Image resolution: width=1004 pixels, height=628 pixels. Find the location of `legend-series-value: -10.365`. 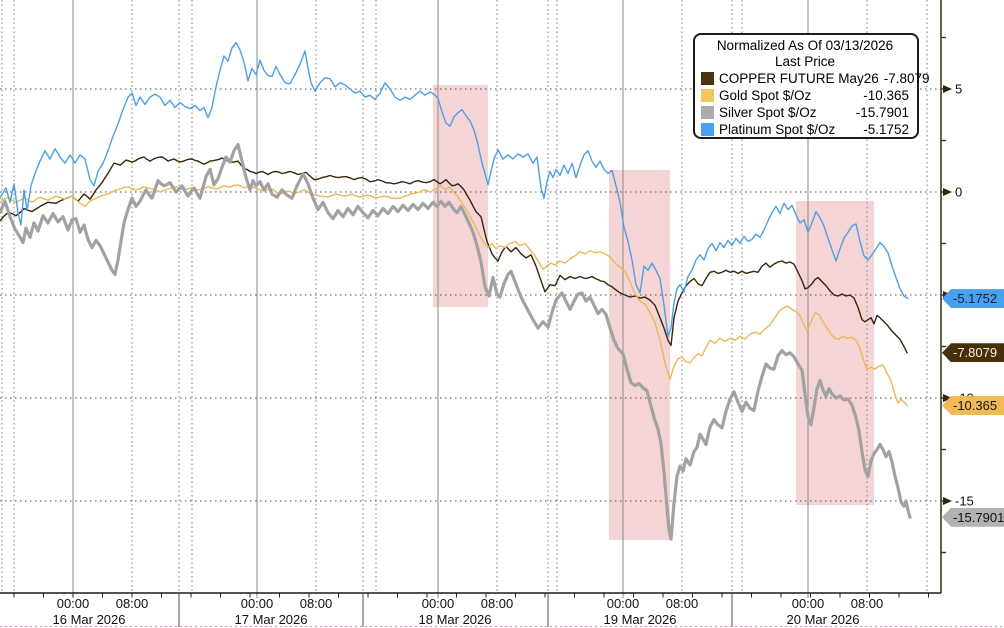

legend-series-value: -10.365 is located at coordinates (886, 95).